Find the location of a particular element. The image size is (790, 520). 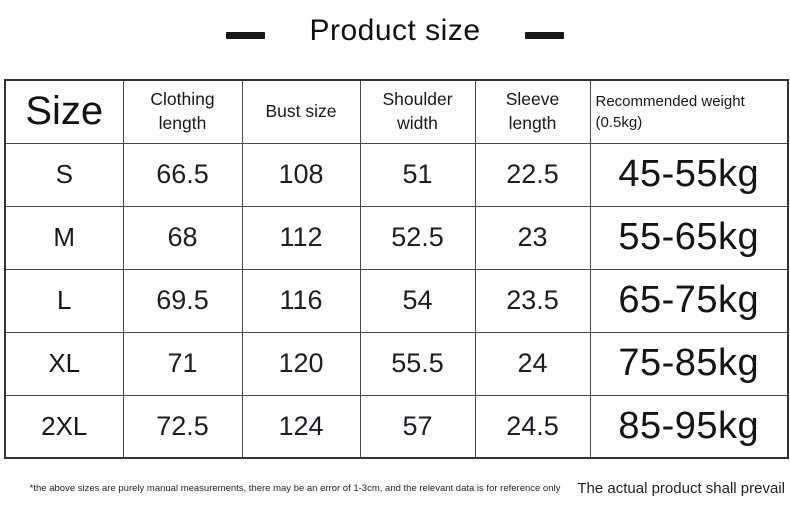

table-row-xl: XL 71 120 55.5 24 75-85kg is located at coordinates (396, 363).